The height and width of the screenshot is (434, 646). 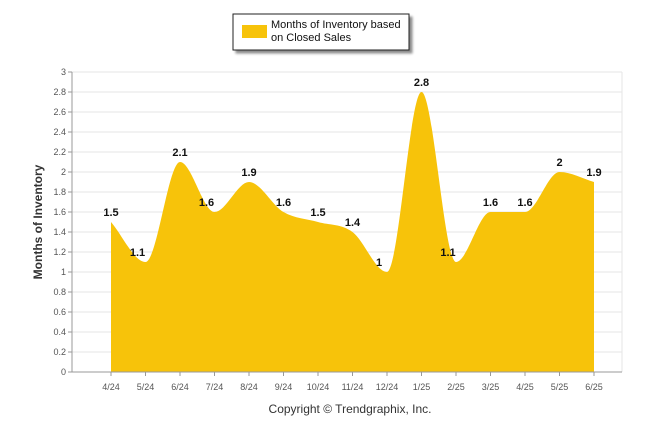 I want to click on y-tick-label: 1.6, so click(x=59, y=212).